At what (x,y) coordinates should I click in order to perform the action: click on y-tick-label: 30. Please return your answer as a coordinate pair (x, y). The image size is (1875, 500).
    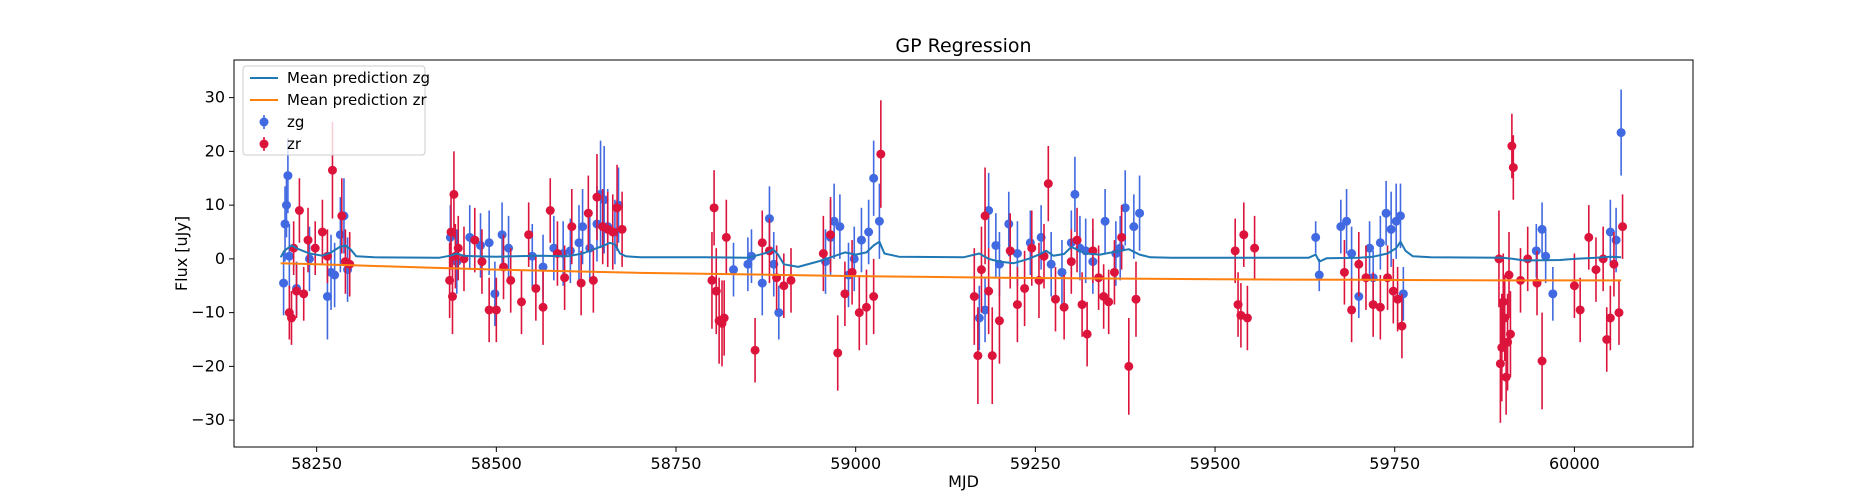
    Looking at the image, I should click on (215, 97).